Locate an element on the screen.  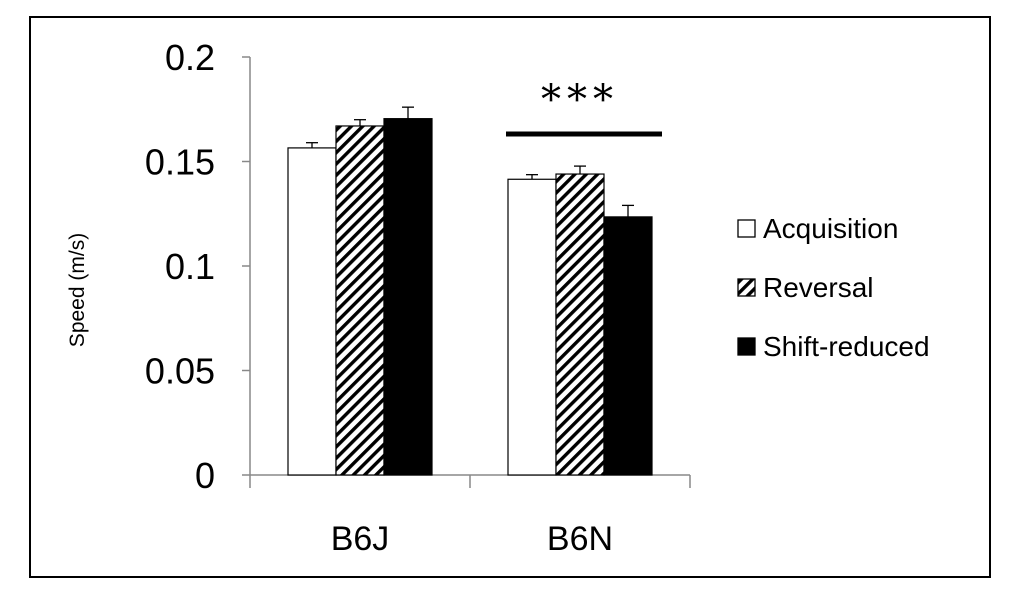
bar-shift-reduced-b6n is located at coordinates (628, 346).